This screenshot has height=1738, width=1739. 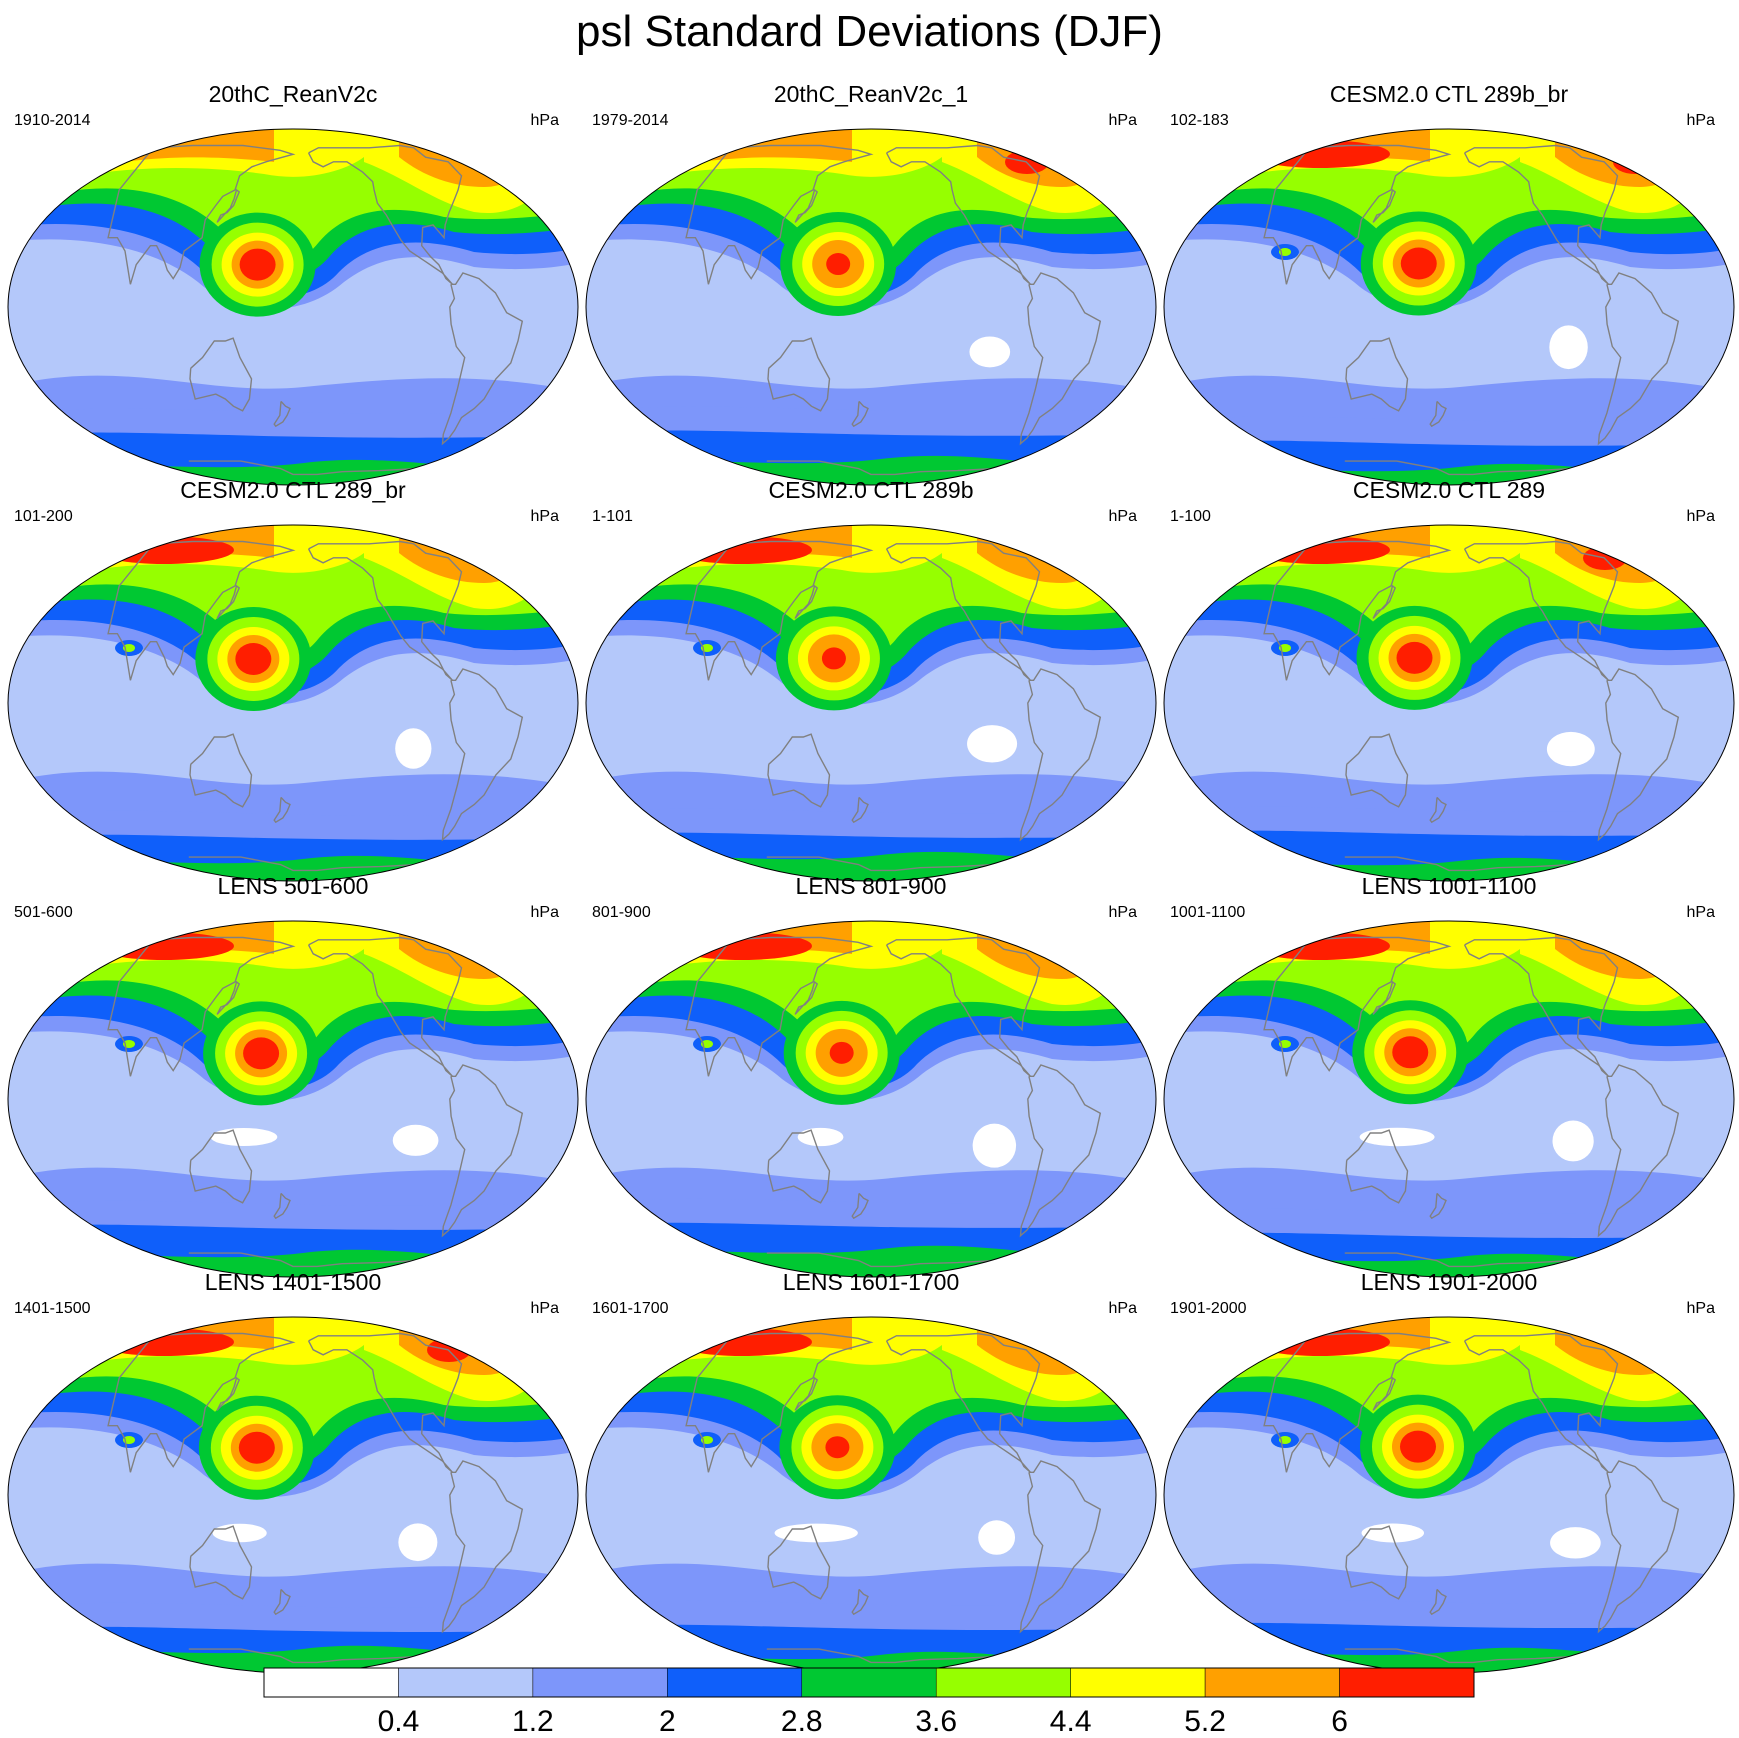 I want to click on colorbar-tick-label: 0.4, so click(x=399, y=1721).